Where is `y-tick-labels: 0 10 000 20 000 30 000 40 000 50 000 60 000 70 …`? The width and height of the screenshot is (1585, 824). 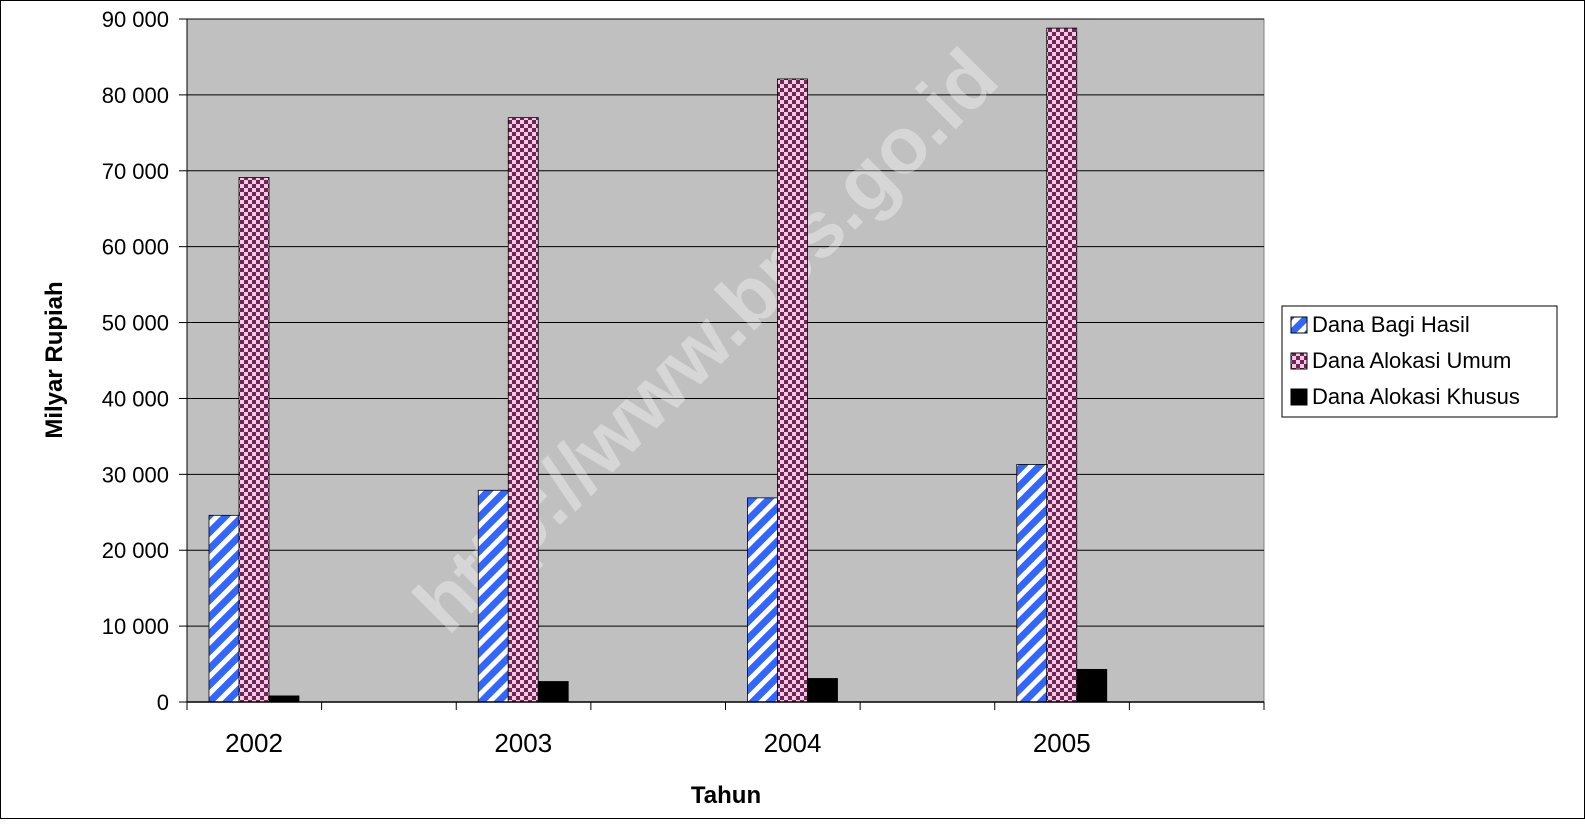 y-tick-labels: 0 10 000 20 000 30 000 40 000 50 000 60 000 70 … is located at coordinates (135, 361).